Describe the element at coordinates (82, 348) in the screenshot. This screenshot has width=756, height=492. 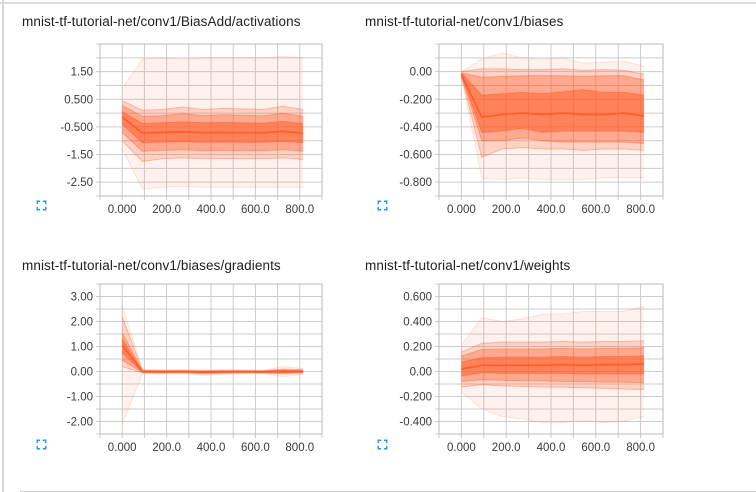
I see `y-axis-tick-label: 1.00` at that location.